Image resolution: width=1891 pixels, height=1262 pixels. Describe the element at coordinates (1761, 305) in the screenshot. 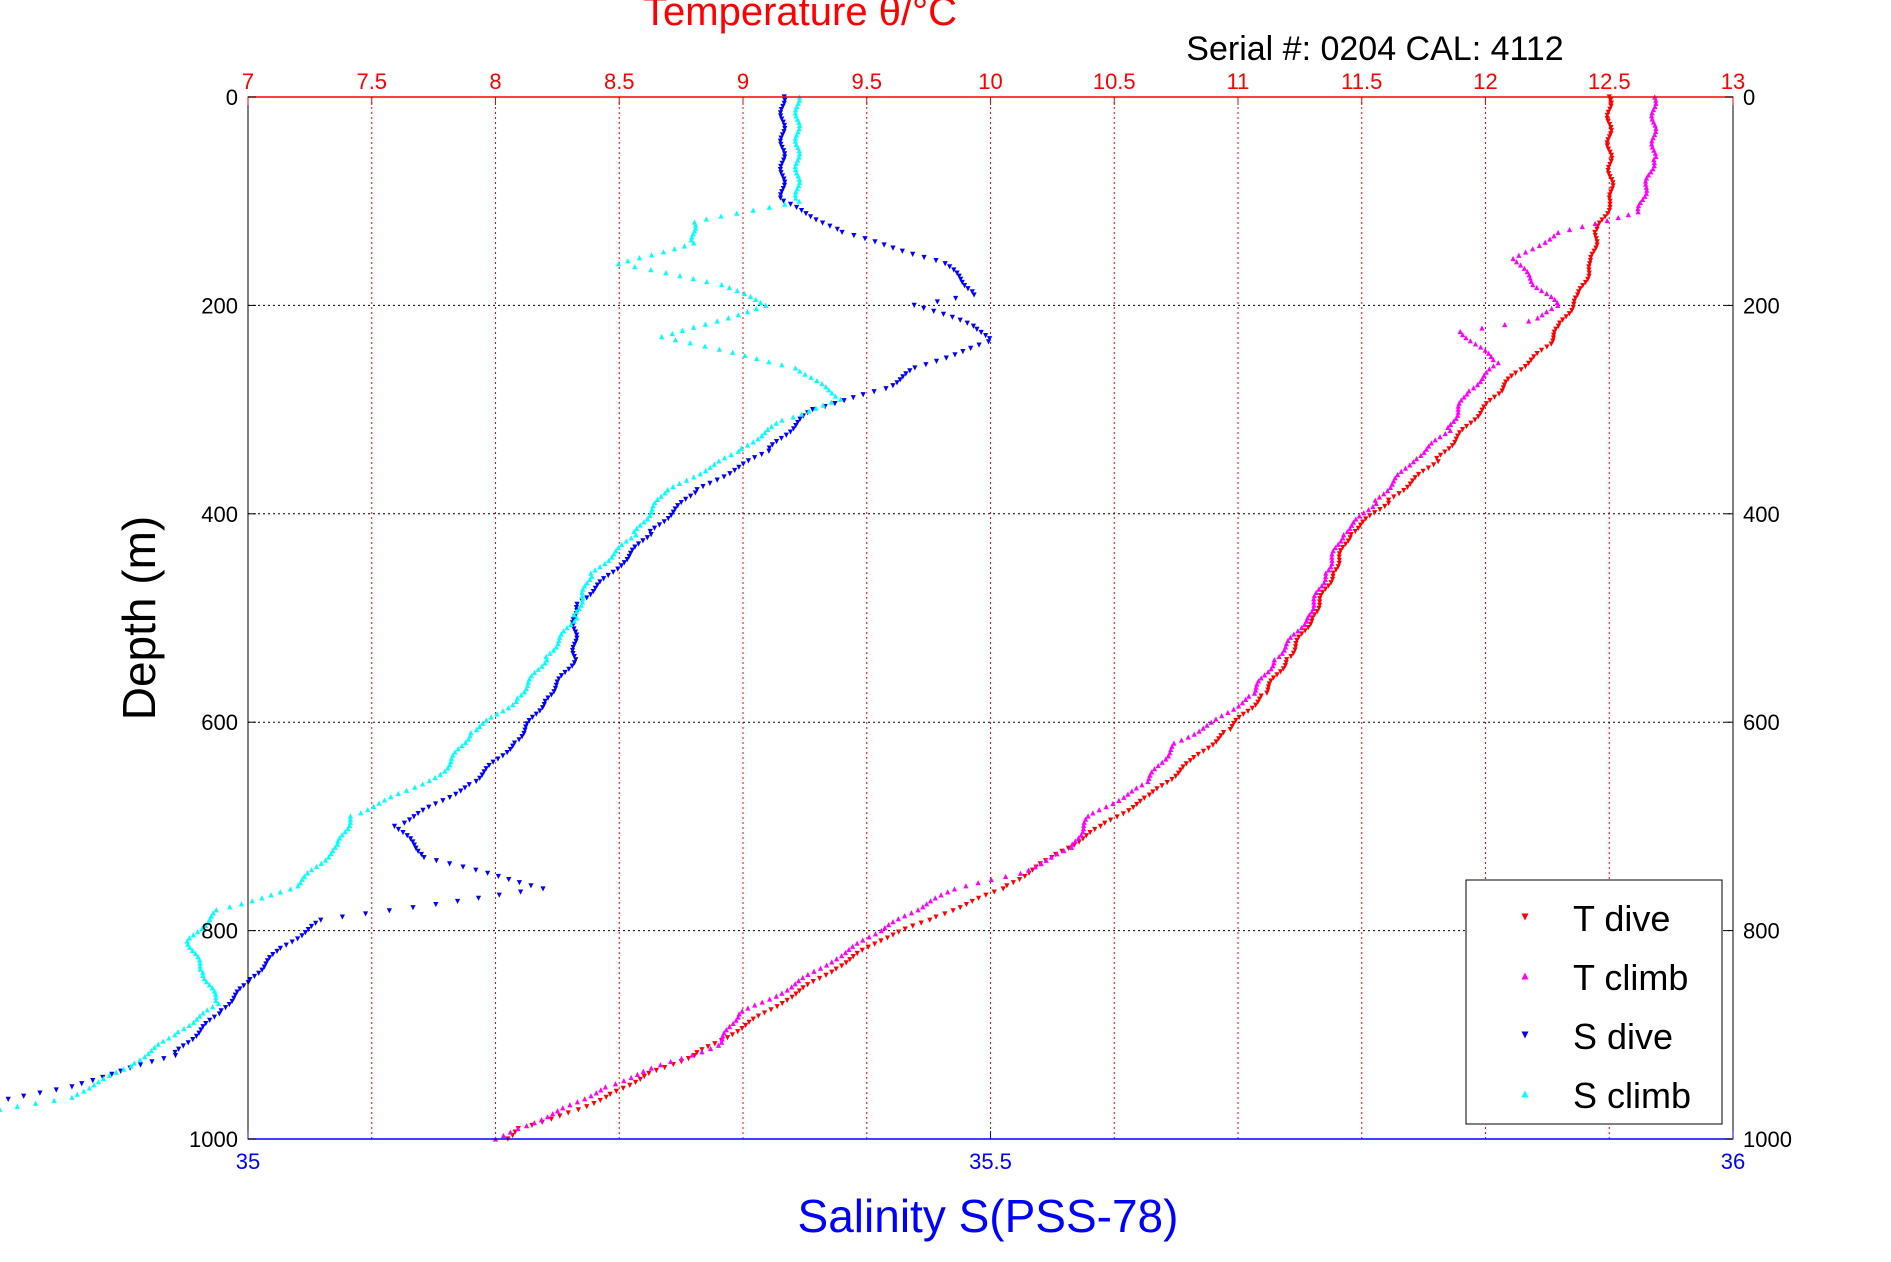

I see `depth-tick-label-right: 200` at that location.